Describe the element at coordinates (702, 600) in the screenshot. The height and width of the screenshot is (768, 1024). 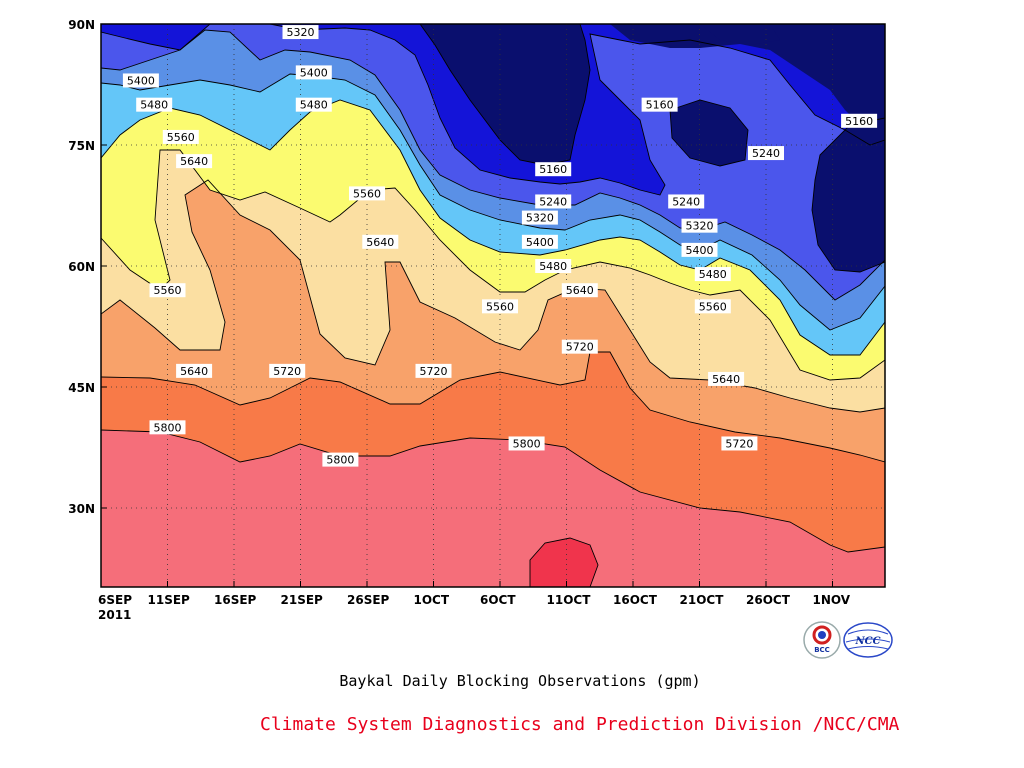
I see `x-tick-label: 21OCT` at that location.